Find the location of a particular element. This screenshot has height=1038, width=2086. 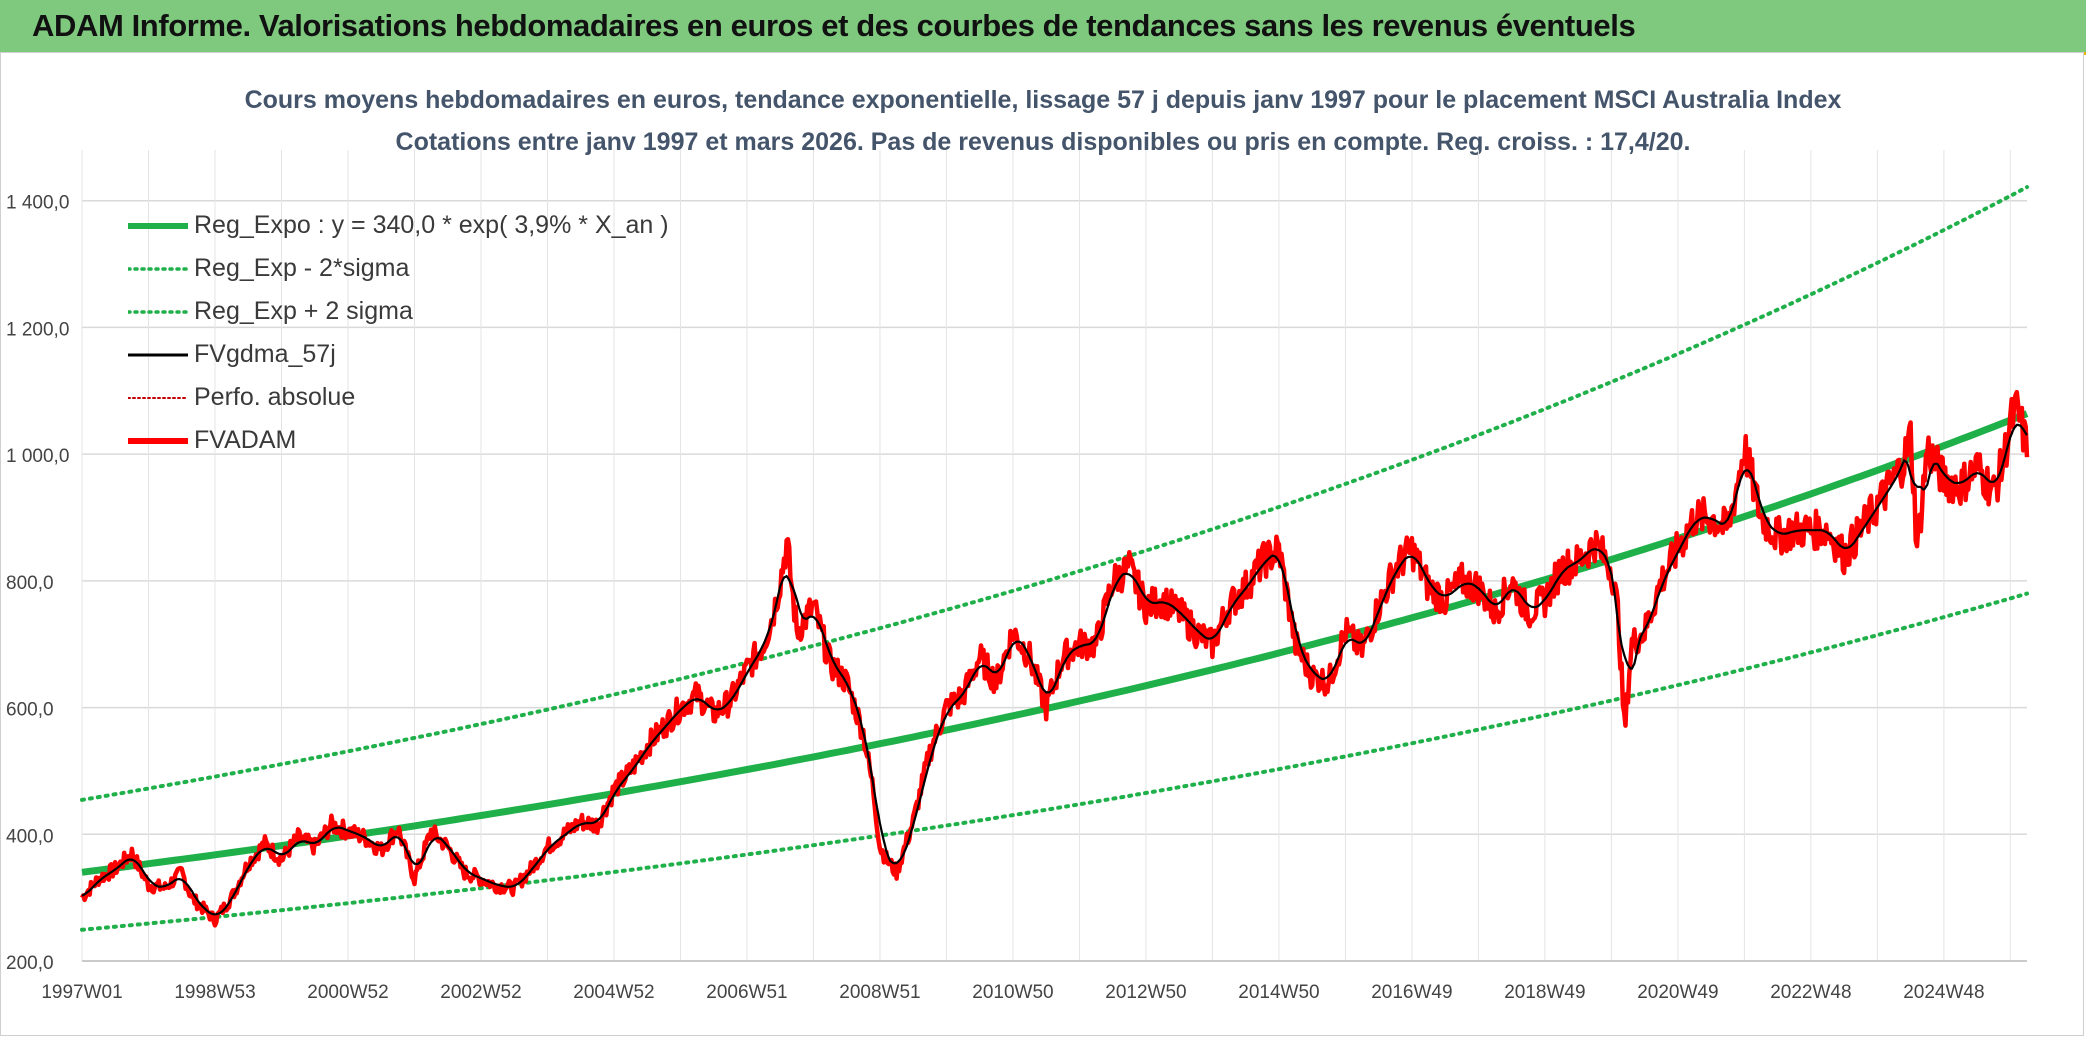

x-tick-label: 2024W48 is located at coordinates (1943, 992).